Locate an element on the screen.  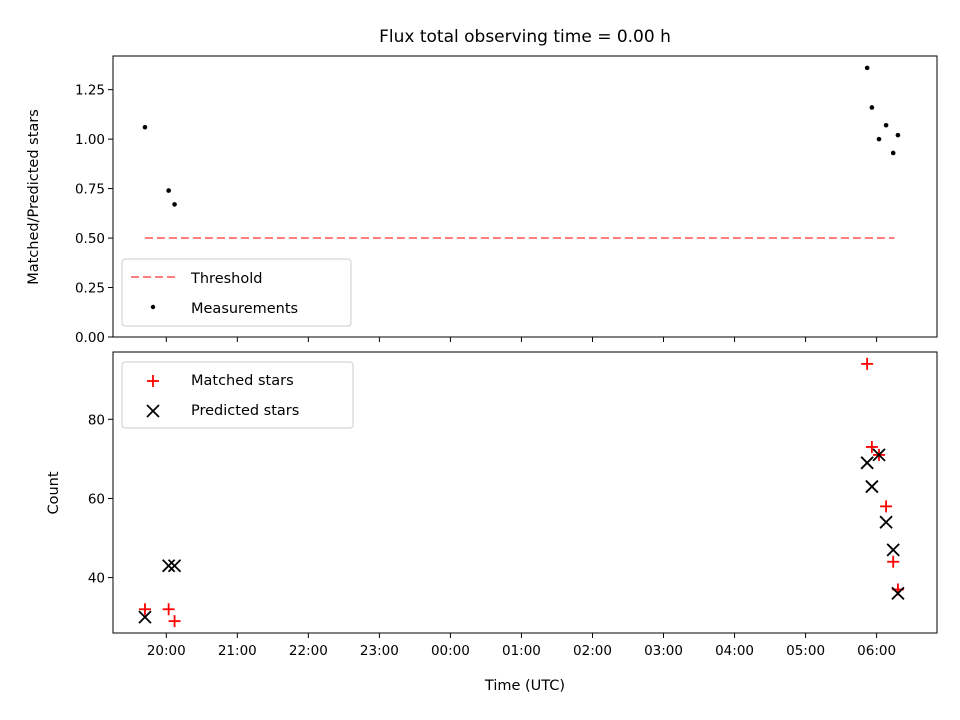
bottom-y-tick-label: 60 is located at coordinates (96, 499).